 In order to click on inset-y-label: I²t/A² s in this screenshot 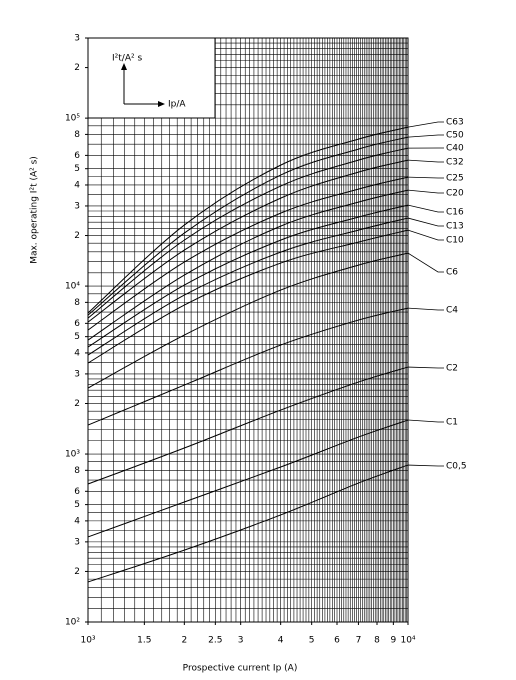, I will do `click(127, 59)`.